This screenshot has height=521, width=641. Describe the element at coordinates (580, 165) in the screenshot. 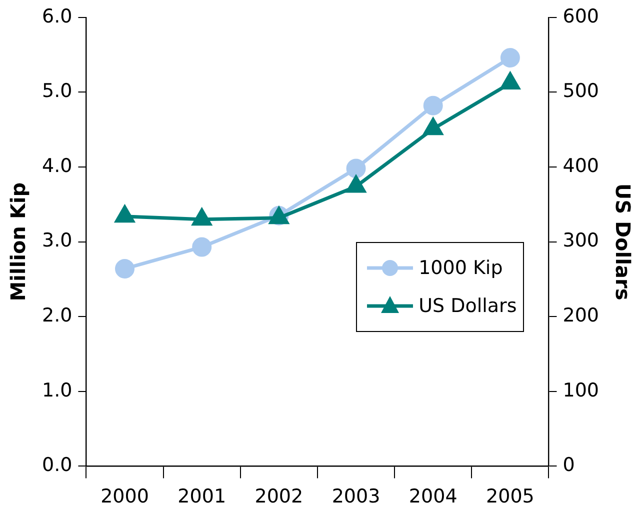

I see `y2-tick-label: 400` at that location.